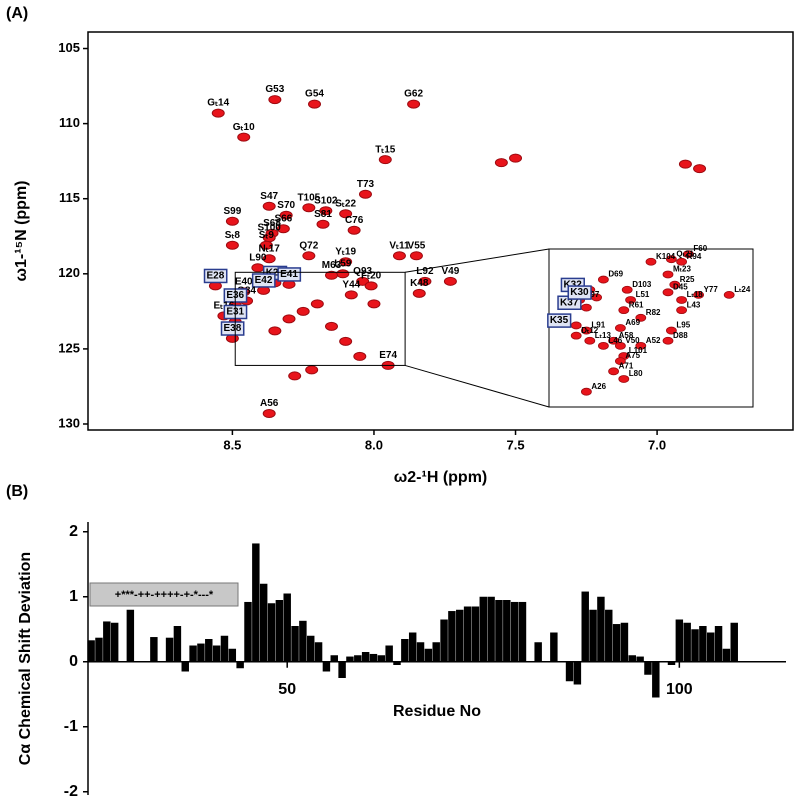 The width and height of the screenshot is (800, 802). I want to click on inset-peak-label: A58, so click(626, 335).